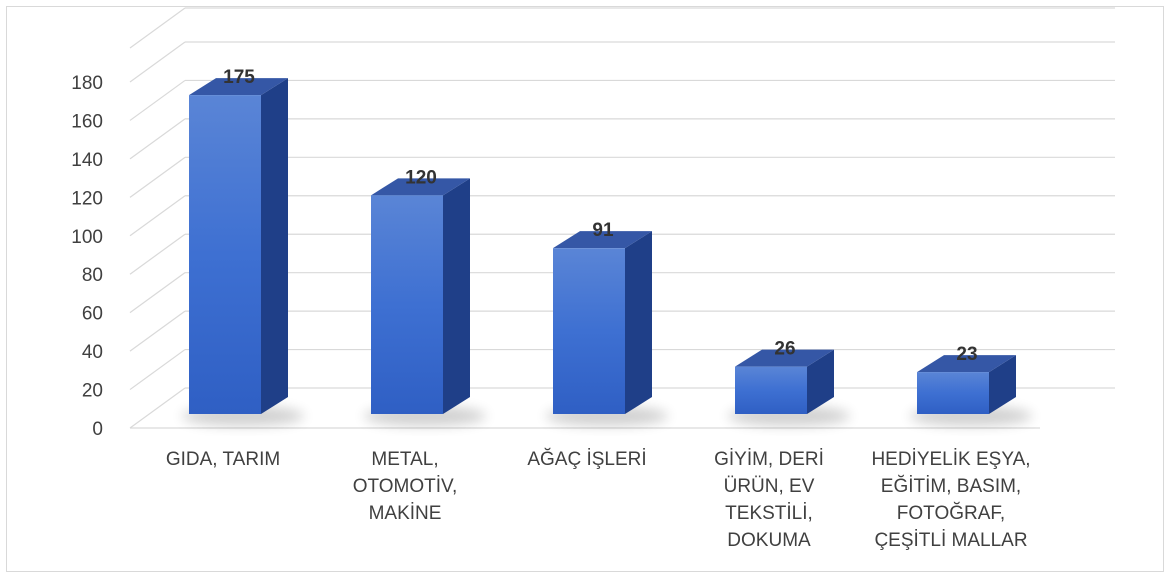 This screenshot has width=1172, height=578. Describe the element at coordinates (92, 314) in the screenshot. I see `y-tick-label: 60` at that location.